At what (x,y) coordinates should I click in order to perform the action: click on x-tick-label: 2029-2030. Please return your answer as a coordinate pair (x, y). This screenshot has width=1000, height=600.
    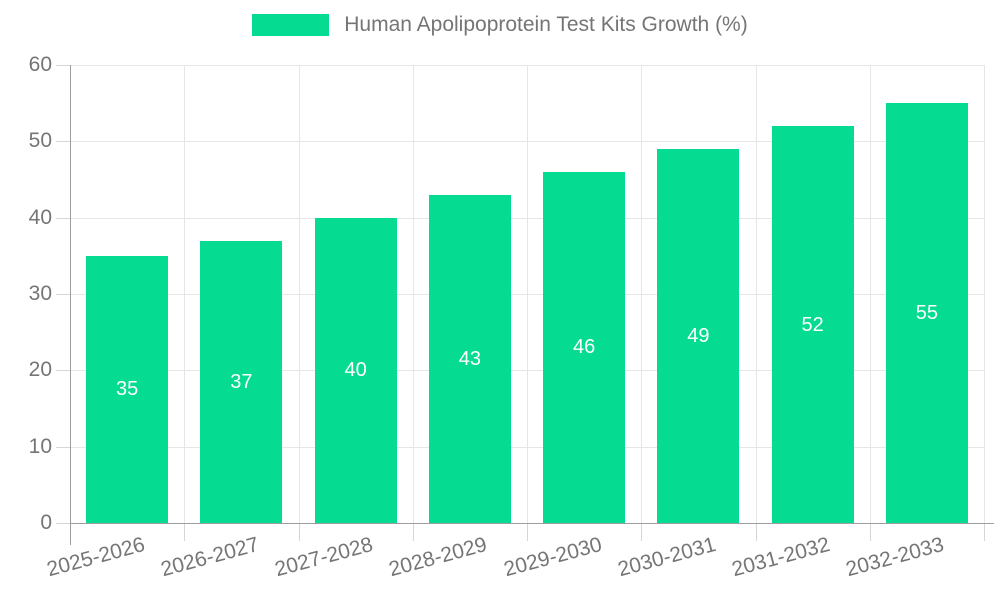
    Looking at the image, I should click on (553, 557).